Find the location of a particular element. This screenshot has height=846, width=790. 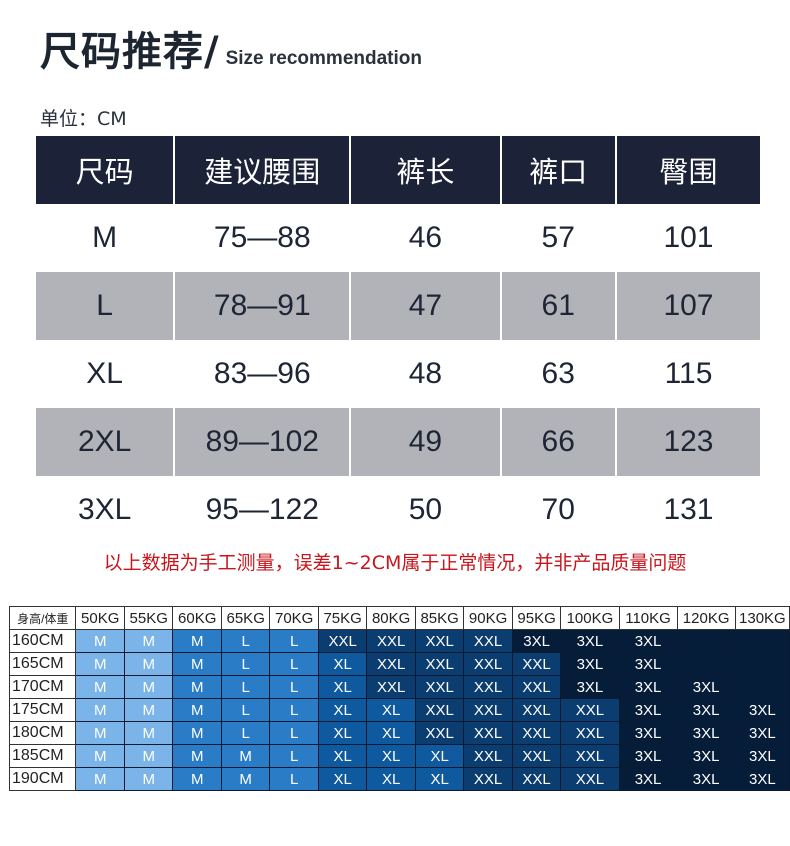

table-cell: 57 is located at coordinates (558, 237).